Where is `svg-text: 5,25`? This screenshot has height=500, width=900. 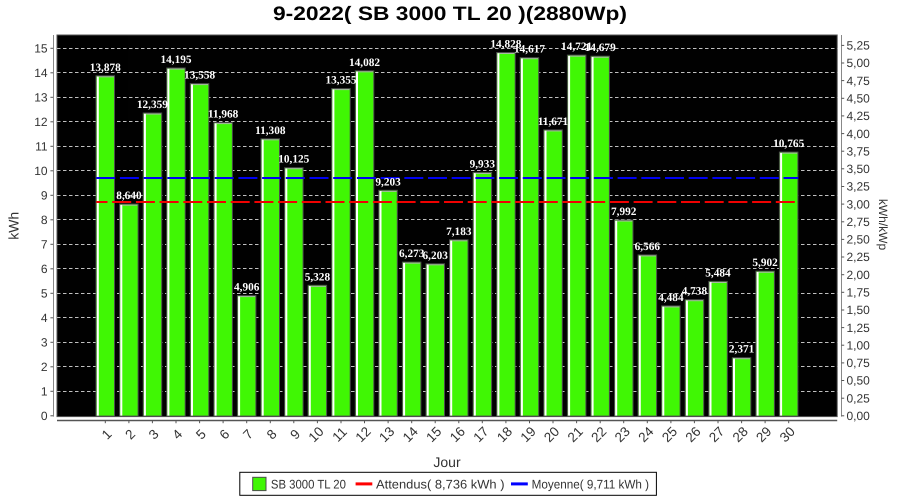
svg-text: 5,25 is located at coordinates (859, 46).